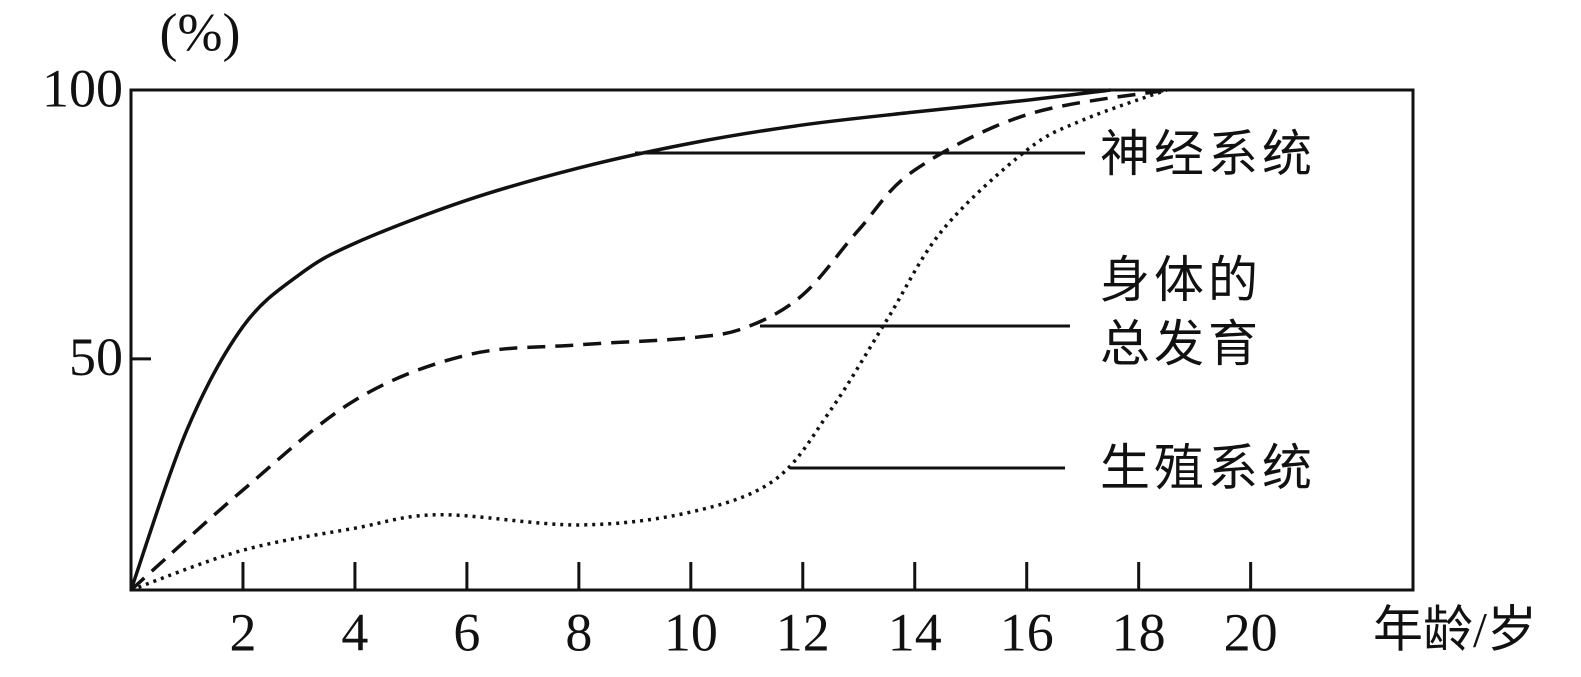 The width and height of the screenshot is (1581, 677). I want to click on x-tick-label: 6, so click(466, 632).